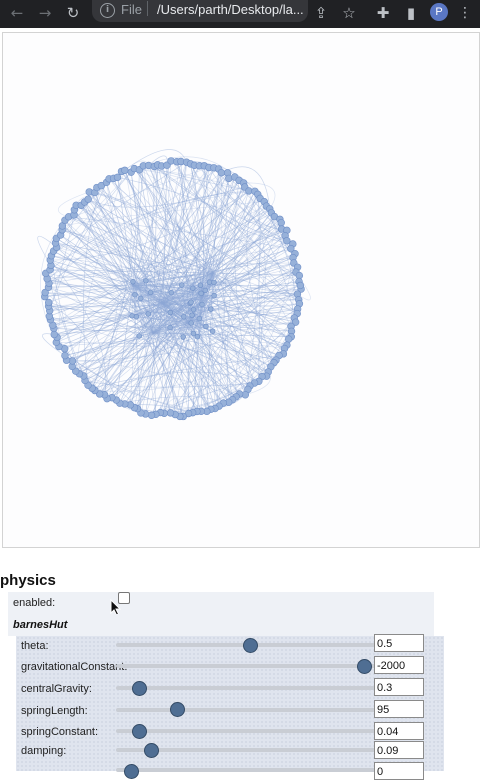 The width and height of the screenshot is (480, 781). I want to click on menu-icon: ⋮, so click(465, 13).